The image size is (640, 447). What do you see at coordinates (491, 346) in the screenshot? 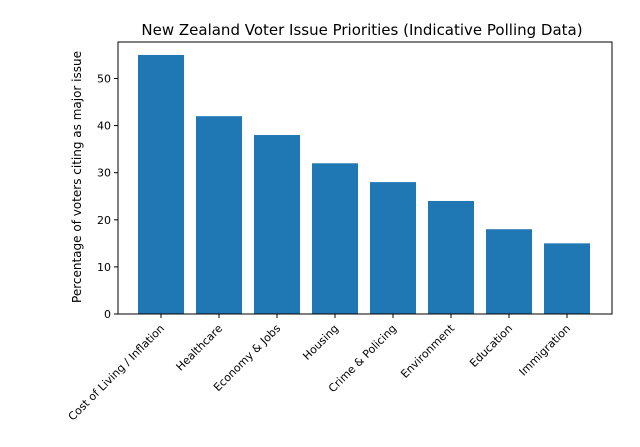
I see `x-tick-label: Education` at bounding box center [491, 346].